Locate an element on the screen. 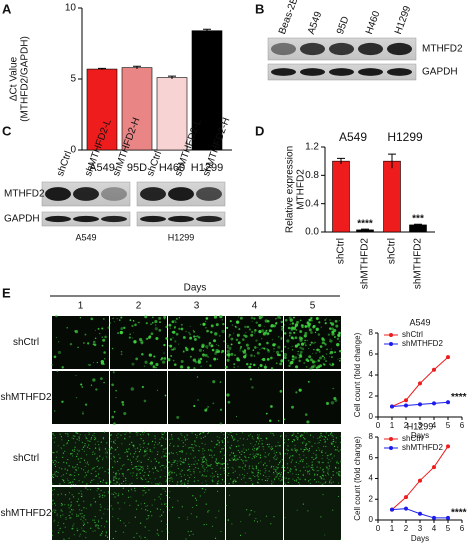 This screenshot has height=546, width=474. y-tick-label: 6 is located at coordinates (371, 457).